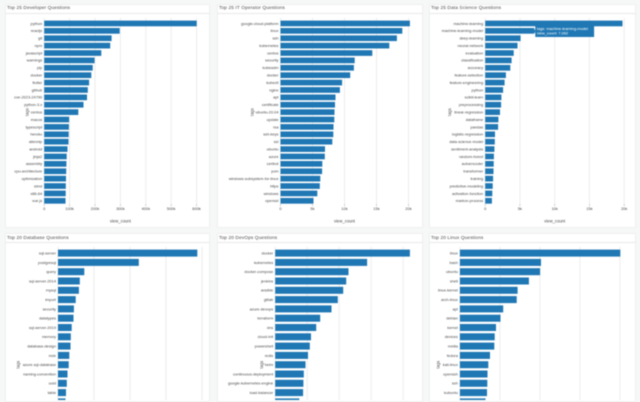 This screenshot has height=402, width=640. I want to click on svg-text: evaluation, so click(474, 52).